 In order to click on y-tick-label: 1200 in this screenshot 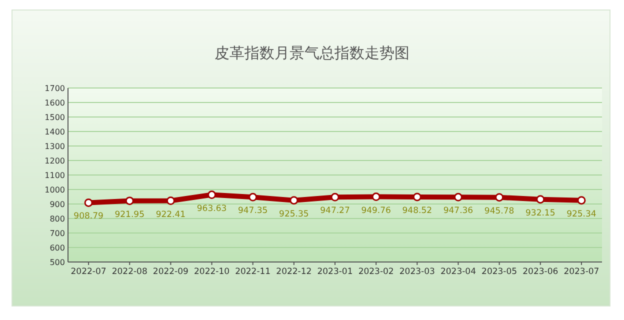, I will do `click(54, 161)`.